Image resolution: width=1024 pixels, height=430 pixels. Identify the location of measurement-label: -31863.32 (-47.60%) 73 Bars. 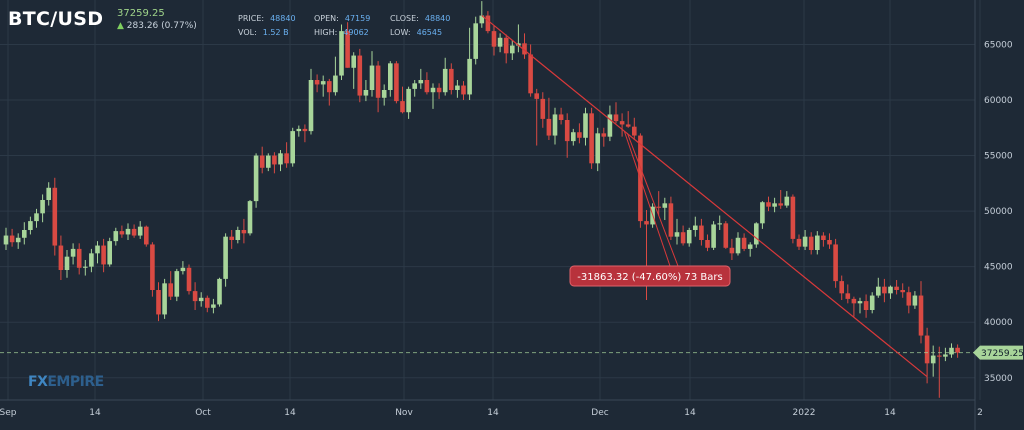
(649, 277).